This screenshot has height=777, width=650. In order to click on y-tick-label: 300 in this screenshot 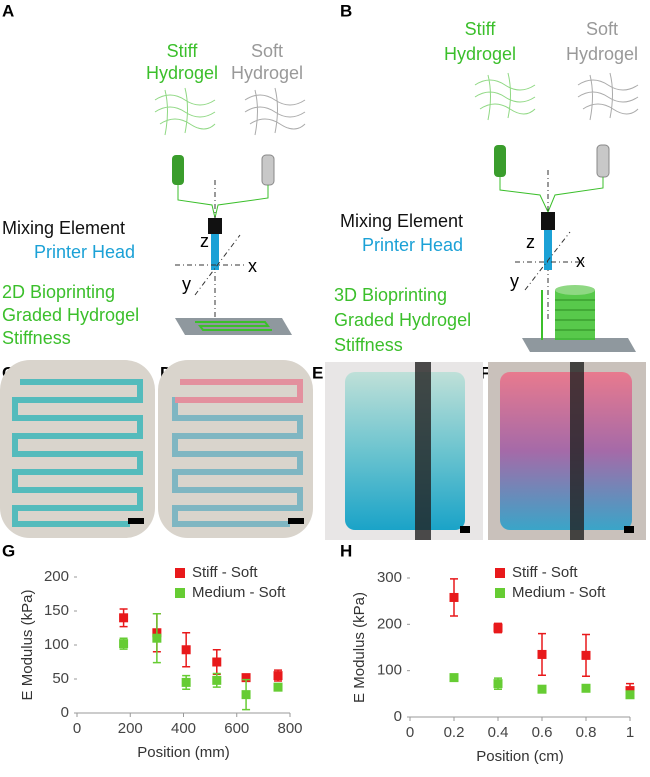, I will do `click(389, 577)`.